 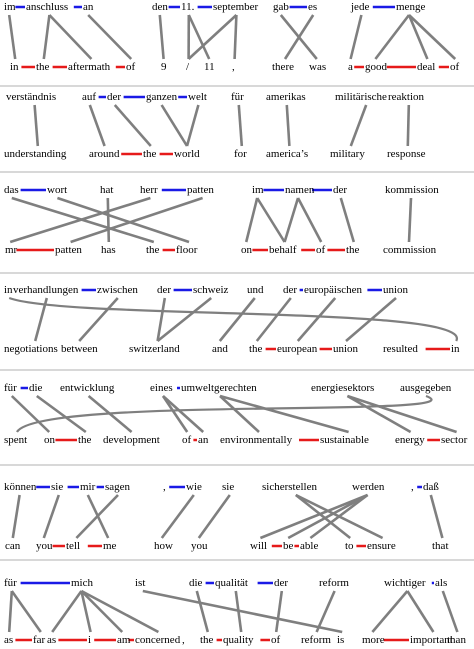 I want to click on english-word: development, so click(x=131, y=440).